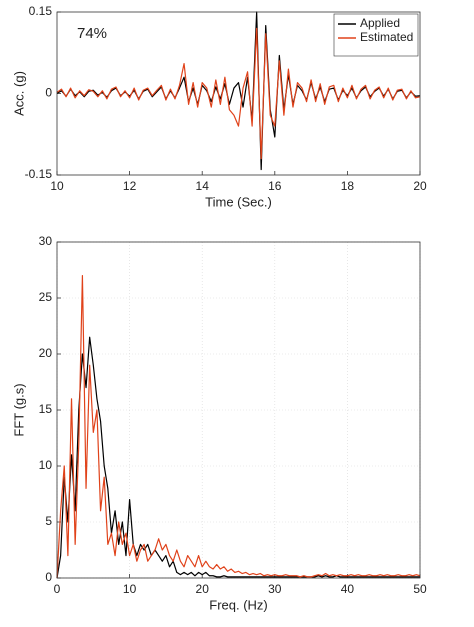  Describe the element at coordinates (18, 93) in the screenshot. I see `y-axis-label: Acc. (g)` at that location.